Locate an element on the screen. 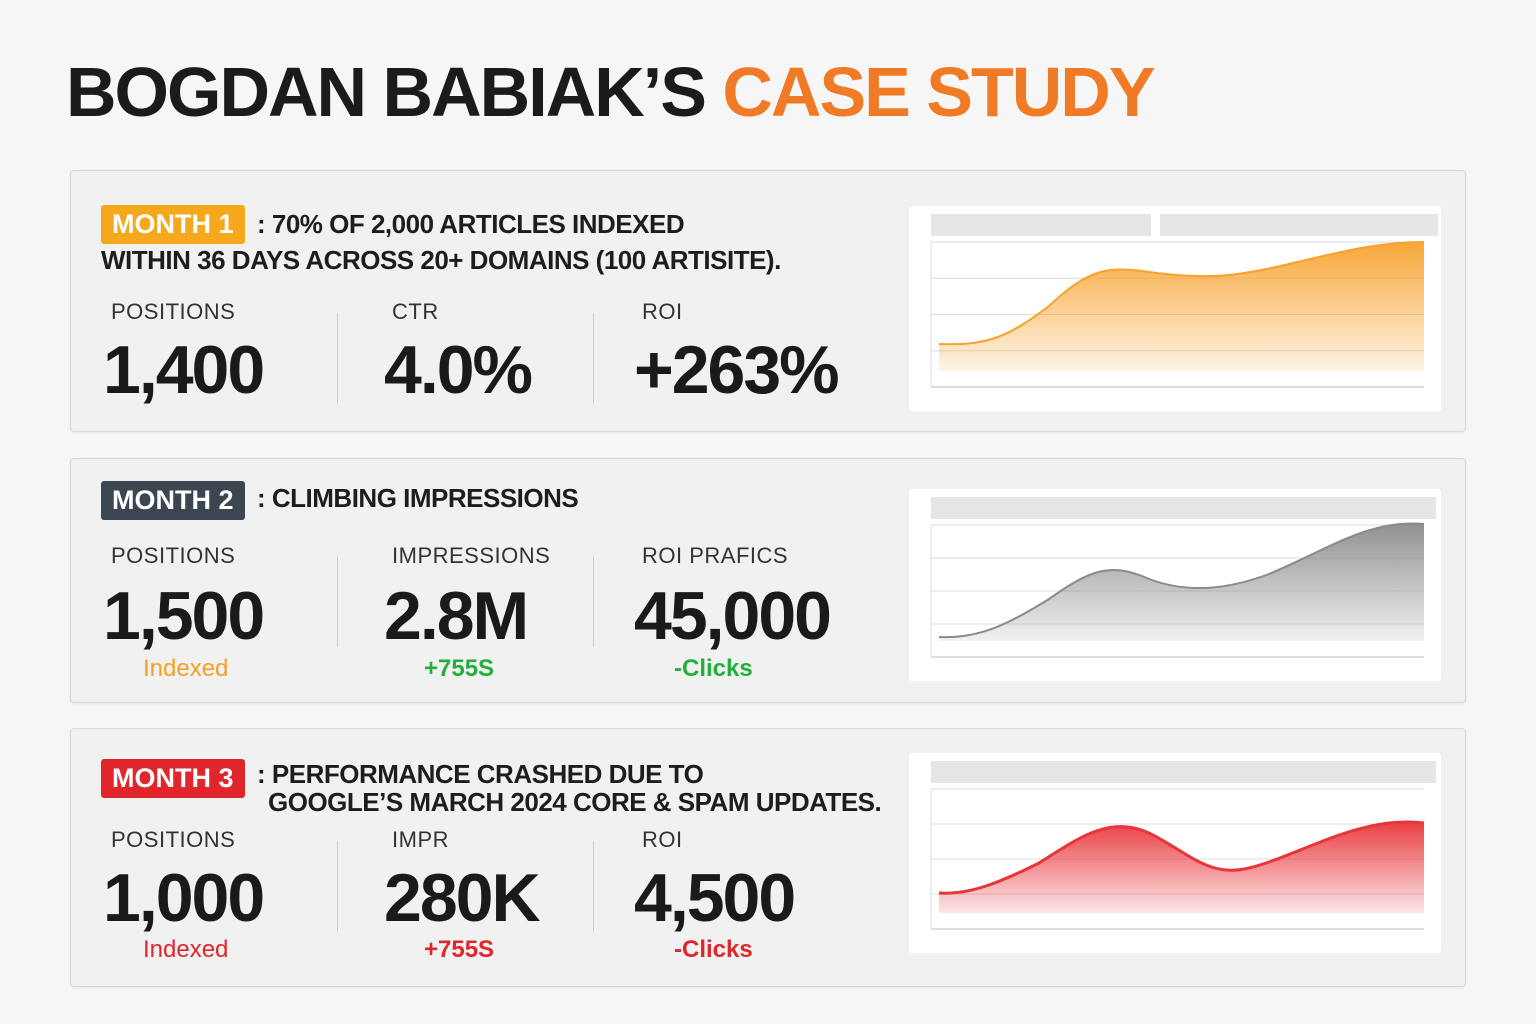 The height and width of the screenshot is (1024, 1536). metric-value: 4,500 is located at coordinates (715, 898).